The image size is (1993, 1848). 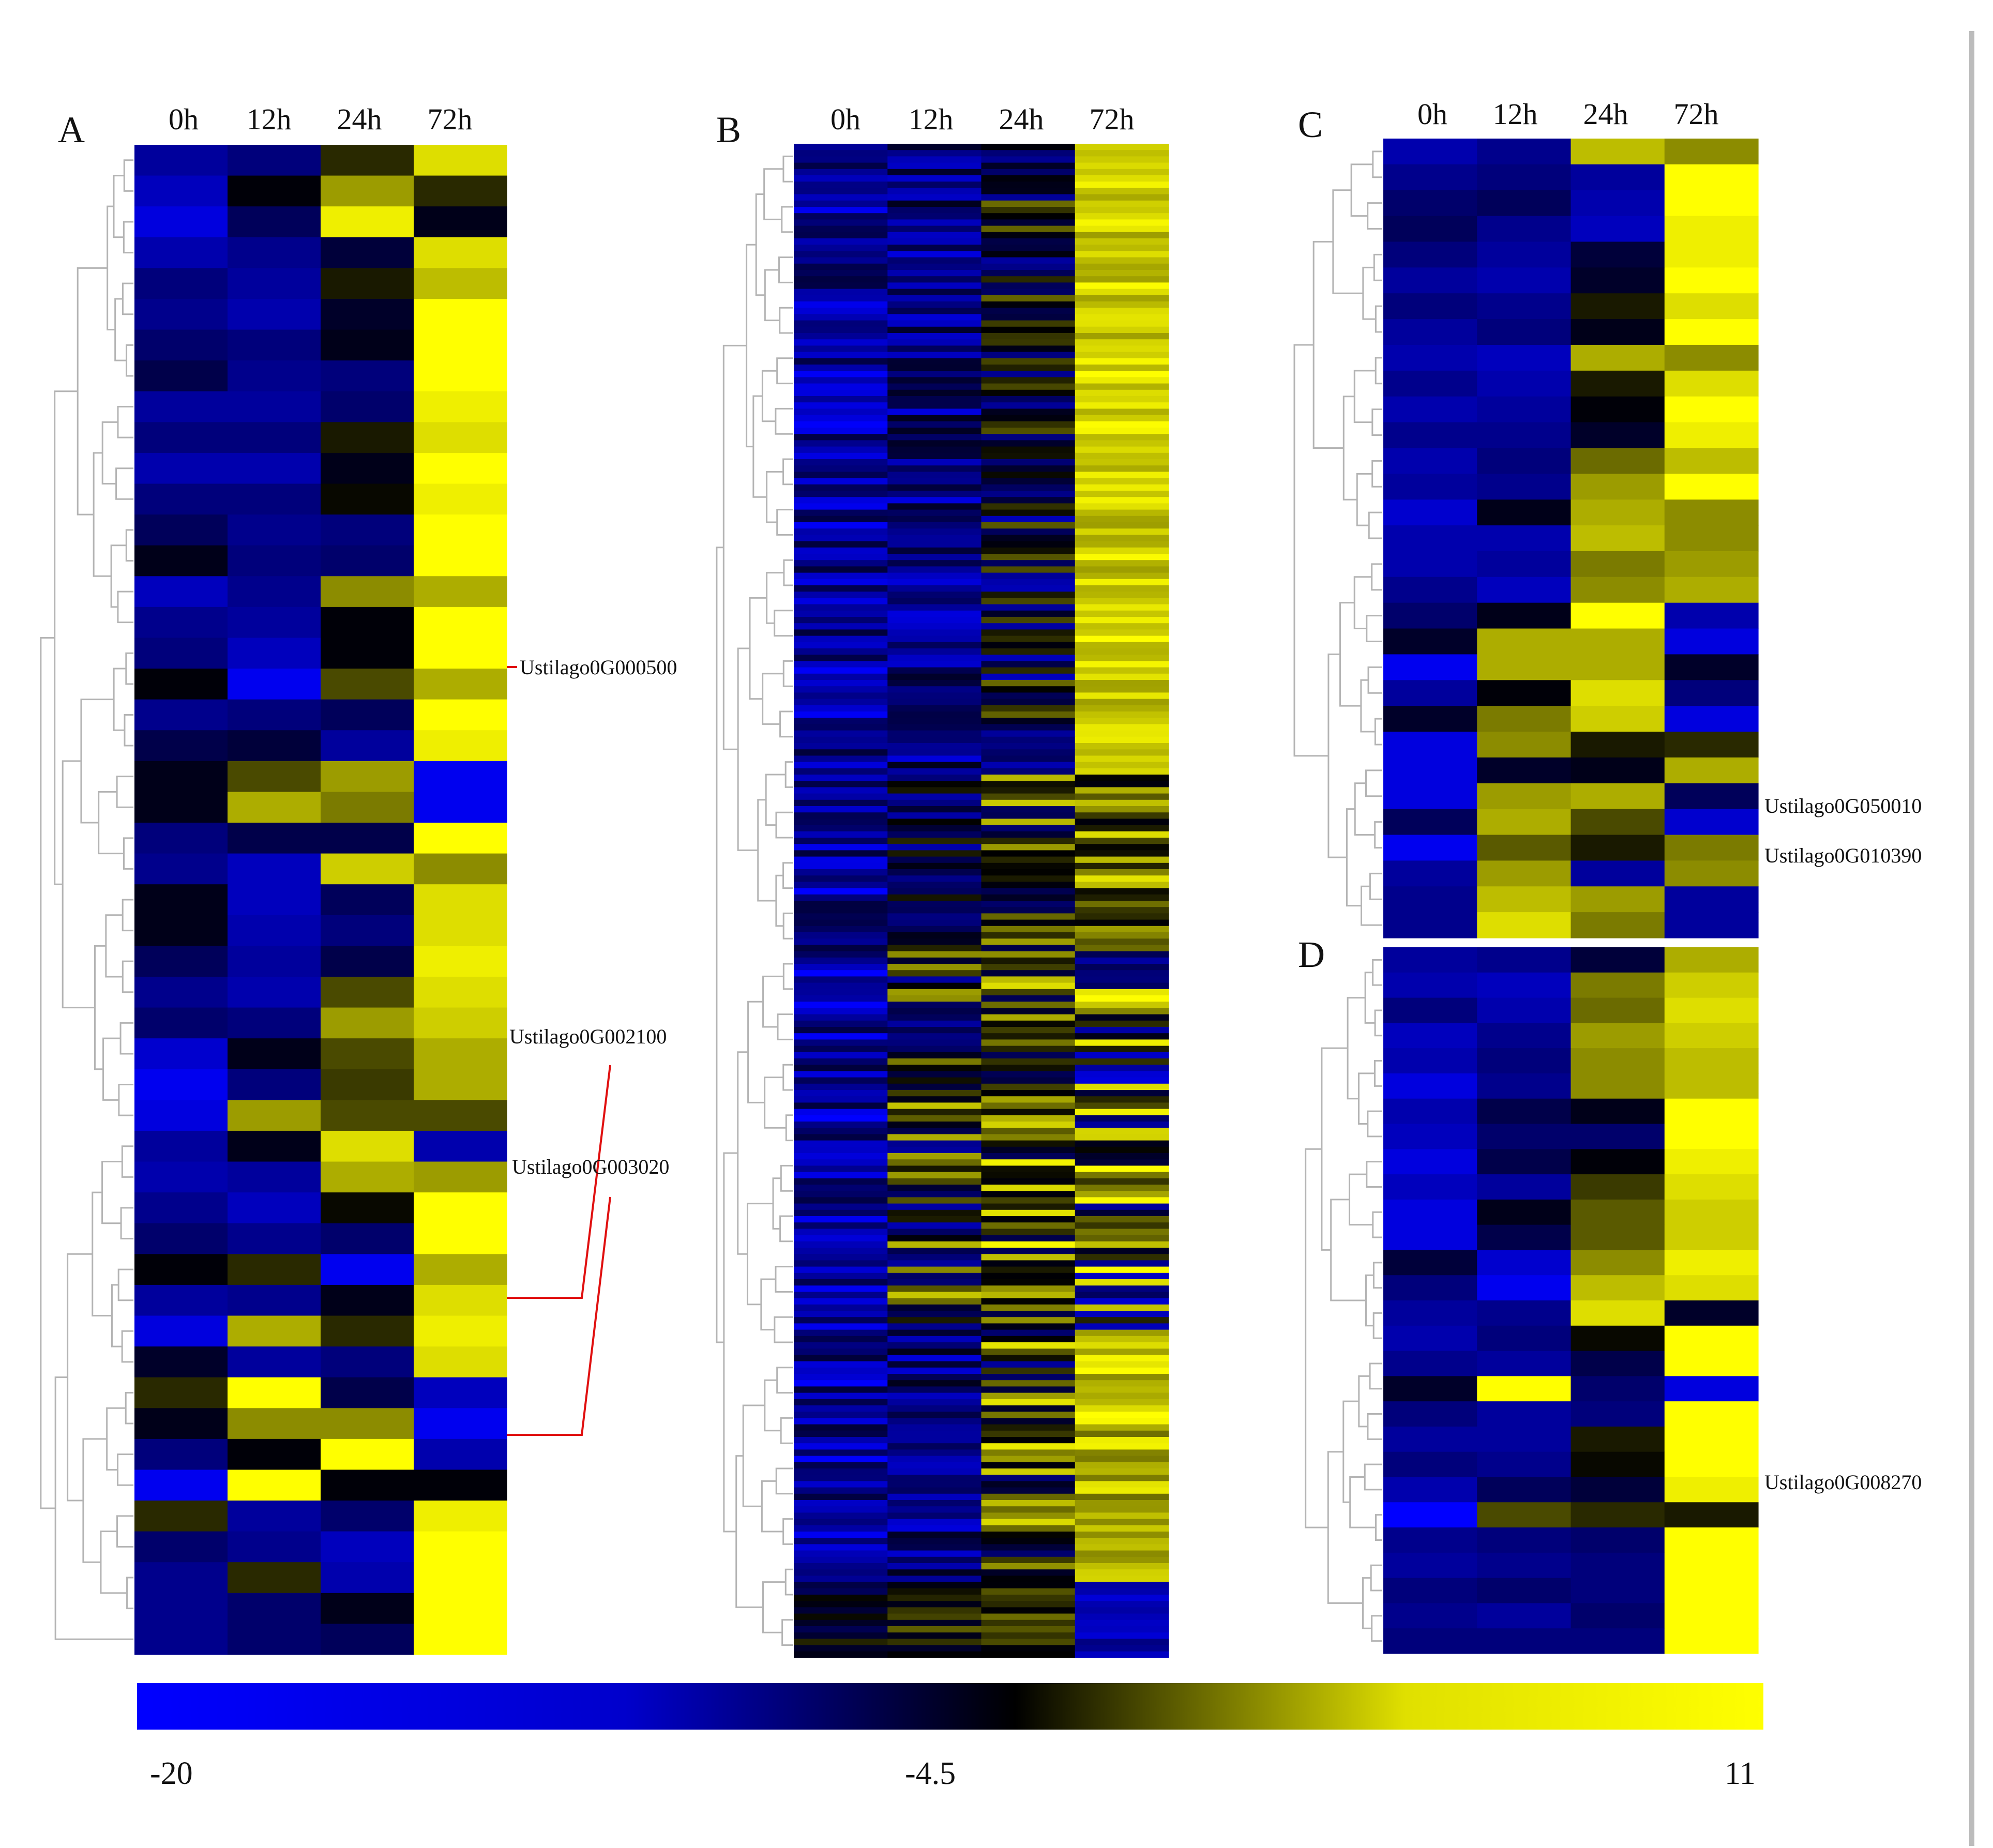 What do you see at coordinates (845, 119) in the screenshot?
I see `column-label: 0h` at bounding box center [845, 119].